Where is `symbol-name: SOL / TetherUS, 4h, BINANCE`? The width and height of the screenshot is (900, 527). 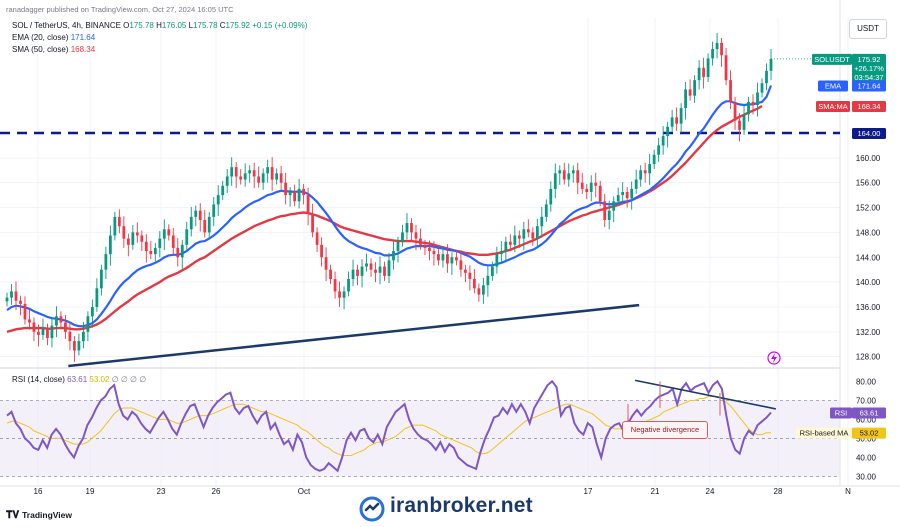
symbol-name: SOL / TetherUS, 4h, BINANCE is located at coordinates (66, 25).